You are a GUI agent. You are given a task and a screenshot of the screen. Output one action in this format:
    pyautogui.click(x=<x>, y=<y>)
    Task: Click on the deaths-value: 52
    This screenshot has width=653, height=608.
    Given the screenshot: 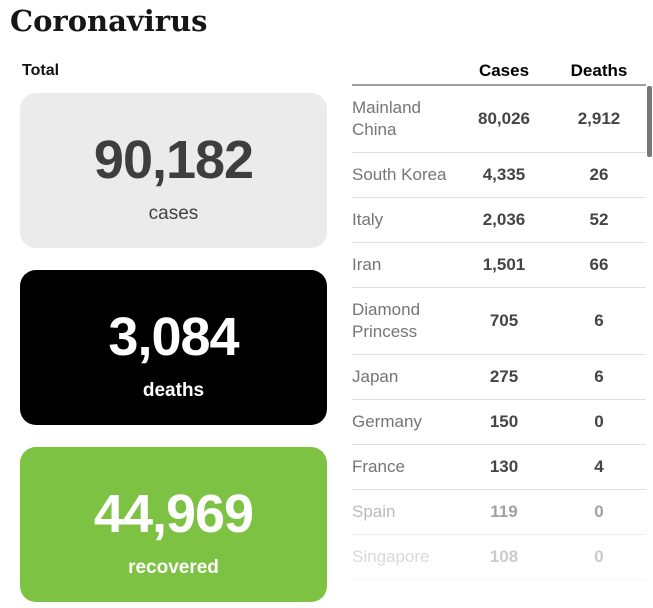 What is the action you would take?
    pyautogui.click(x=599, y=219)
    